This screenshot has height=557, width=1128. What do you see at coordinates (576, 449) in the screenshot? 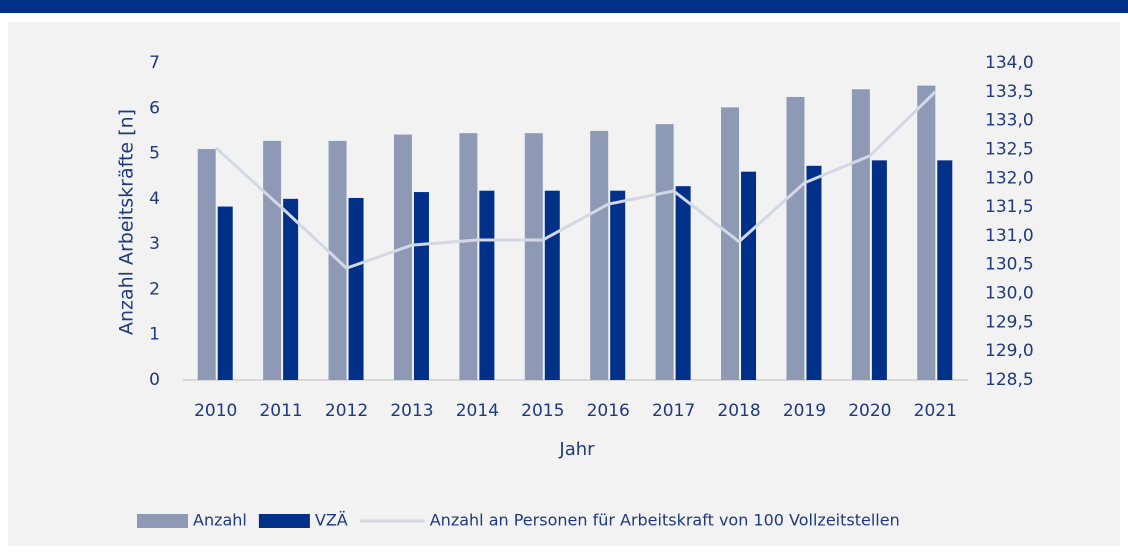
I see `x-axis-title: Jahr` at bounding box center [576, 449].